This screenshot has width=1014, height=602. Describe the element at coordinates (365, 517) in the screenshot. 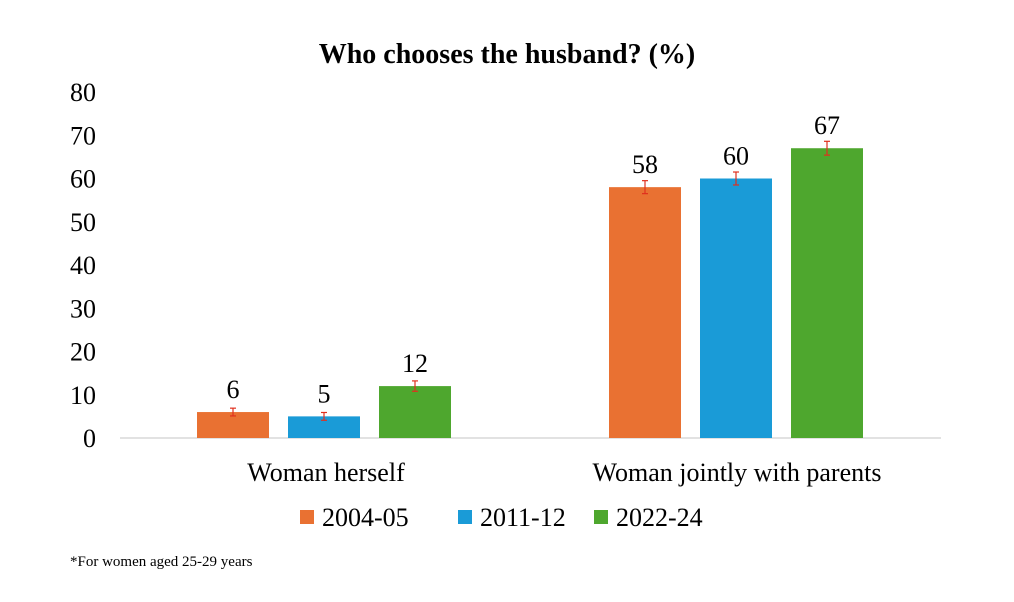

I see `legend-label: 2004-05` at that location.